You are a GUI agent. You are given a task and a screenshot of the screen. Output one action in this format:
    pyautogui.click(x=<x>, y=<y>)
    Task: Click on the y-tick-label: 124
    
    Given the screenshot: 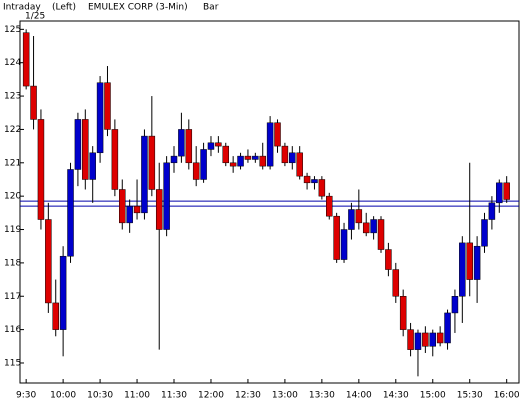 What is the action you would take?
    pyautogui.click(x=12, y=63)
    